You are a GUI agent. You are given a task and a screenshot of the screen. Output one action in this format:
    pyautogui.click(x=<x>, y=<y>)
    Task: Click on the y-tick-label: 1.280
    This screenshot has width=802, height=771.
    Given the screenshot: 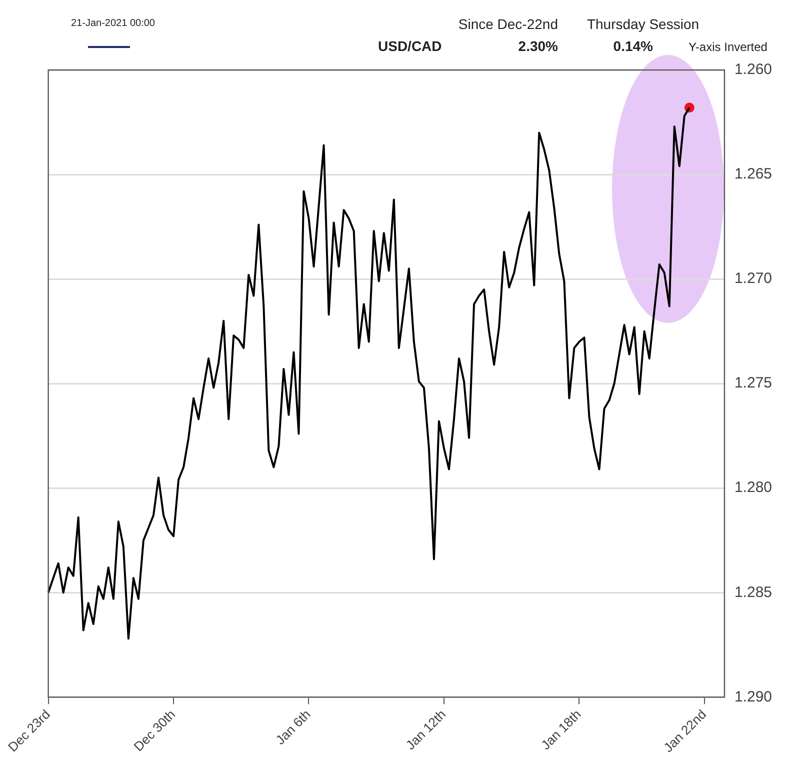 What is the action you would take?
    pyautogui.click(x=753, y=487)
    